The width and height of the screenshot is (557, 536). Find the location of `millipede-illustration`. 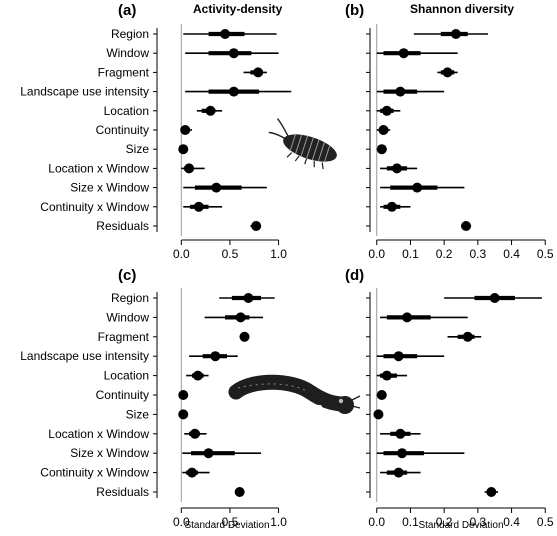

millipede-illustration is located at coordinates (294, 394).